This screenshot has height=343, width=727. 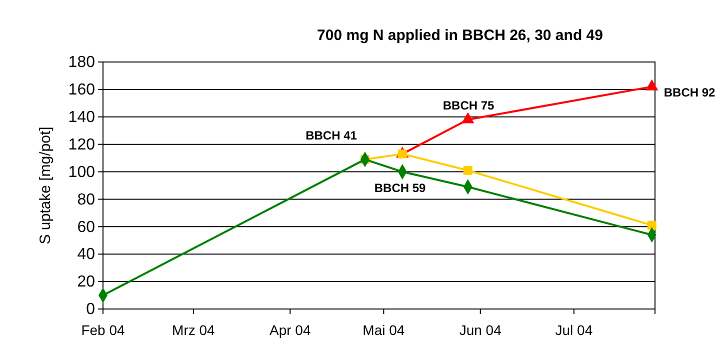 I want to click on y-tick-label: 80, so click(x=86, y=199).